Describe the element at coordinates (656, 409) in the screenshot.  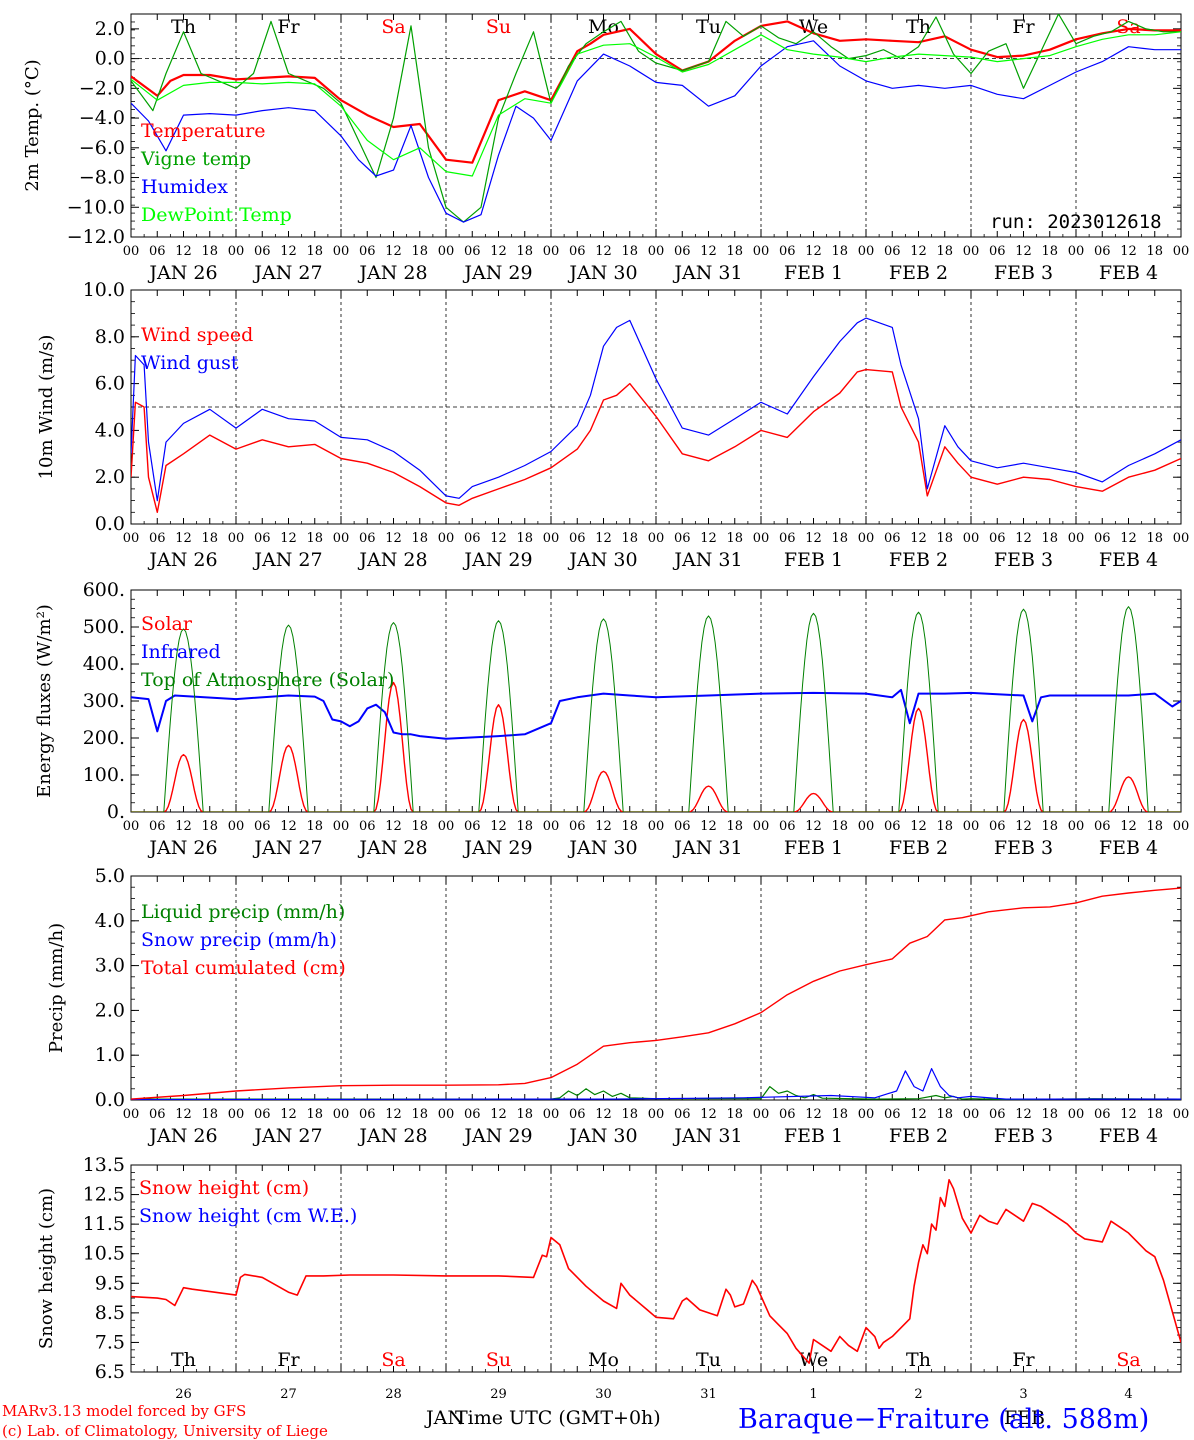
I see `series-line-wind-gust` at that location.